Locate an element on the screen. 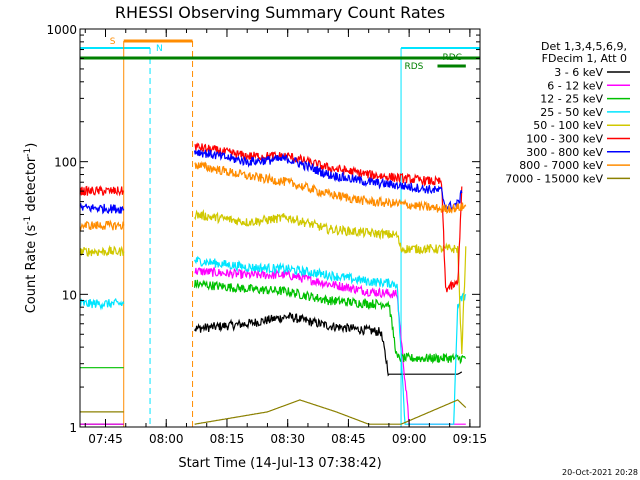 This screenshot has height=480, width=640. y-tick-label: 10 is located at coordinates (69, 295).